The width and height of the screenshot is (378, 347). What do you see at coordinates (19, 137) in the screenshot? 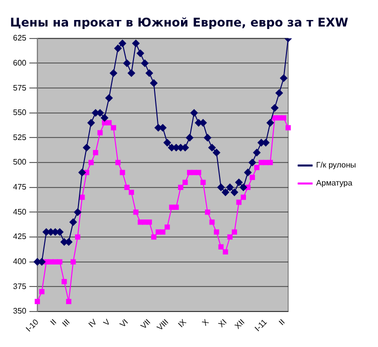
I see `y-tick-label: 525` at bounding box center [19, 137].